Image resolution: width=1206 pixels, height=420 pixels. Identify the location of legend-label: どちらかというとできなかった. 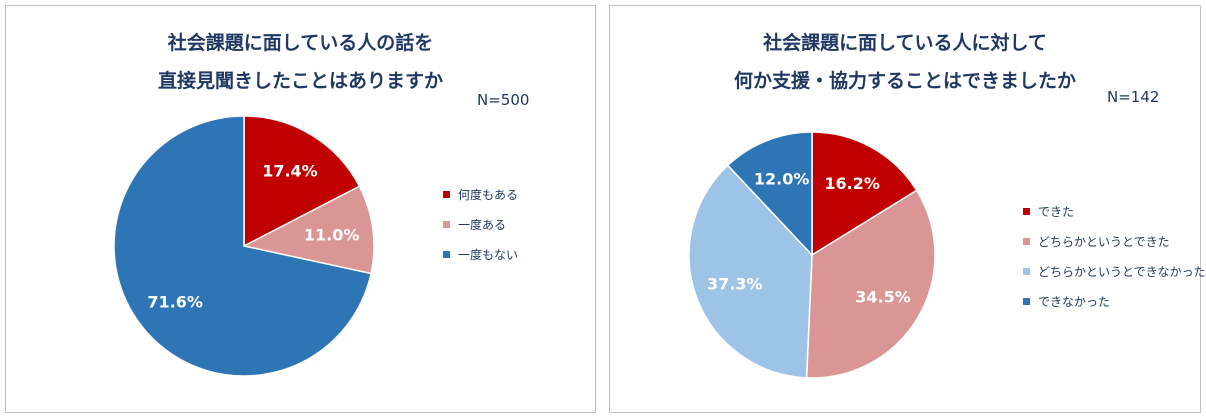
(1122, 272).